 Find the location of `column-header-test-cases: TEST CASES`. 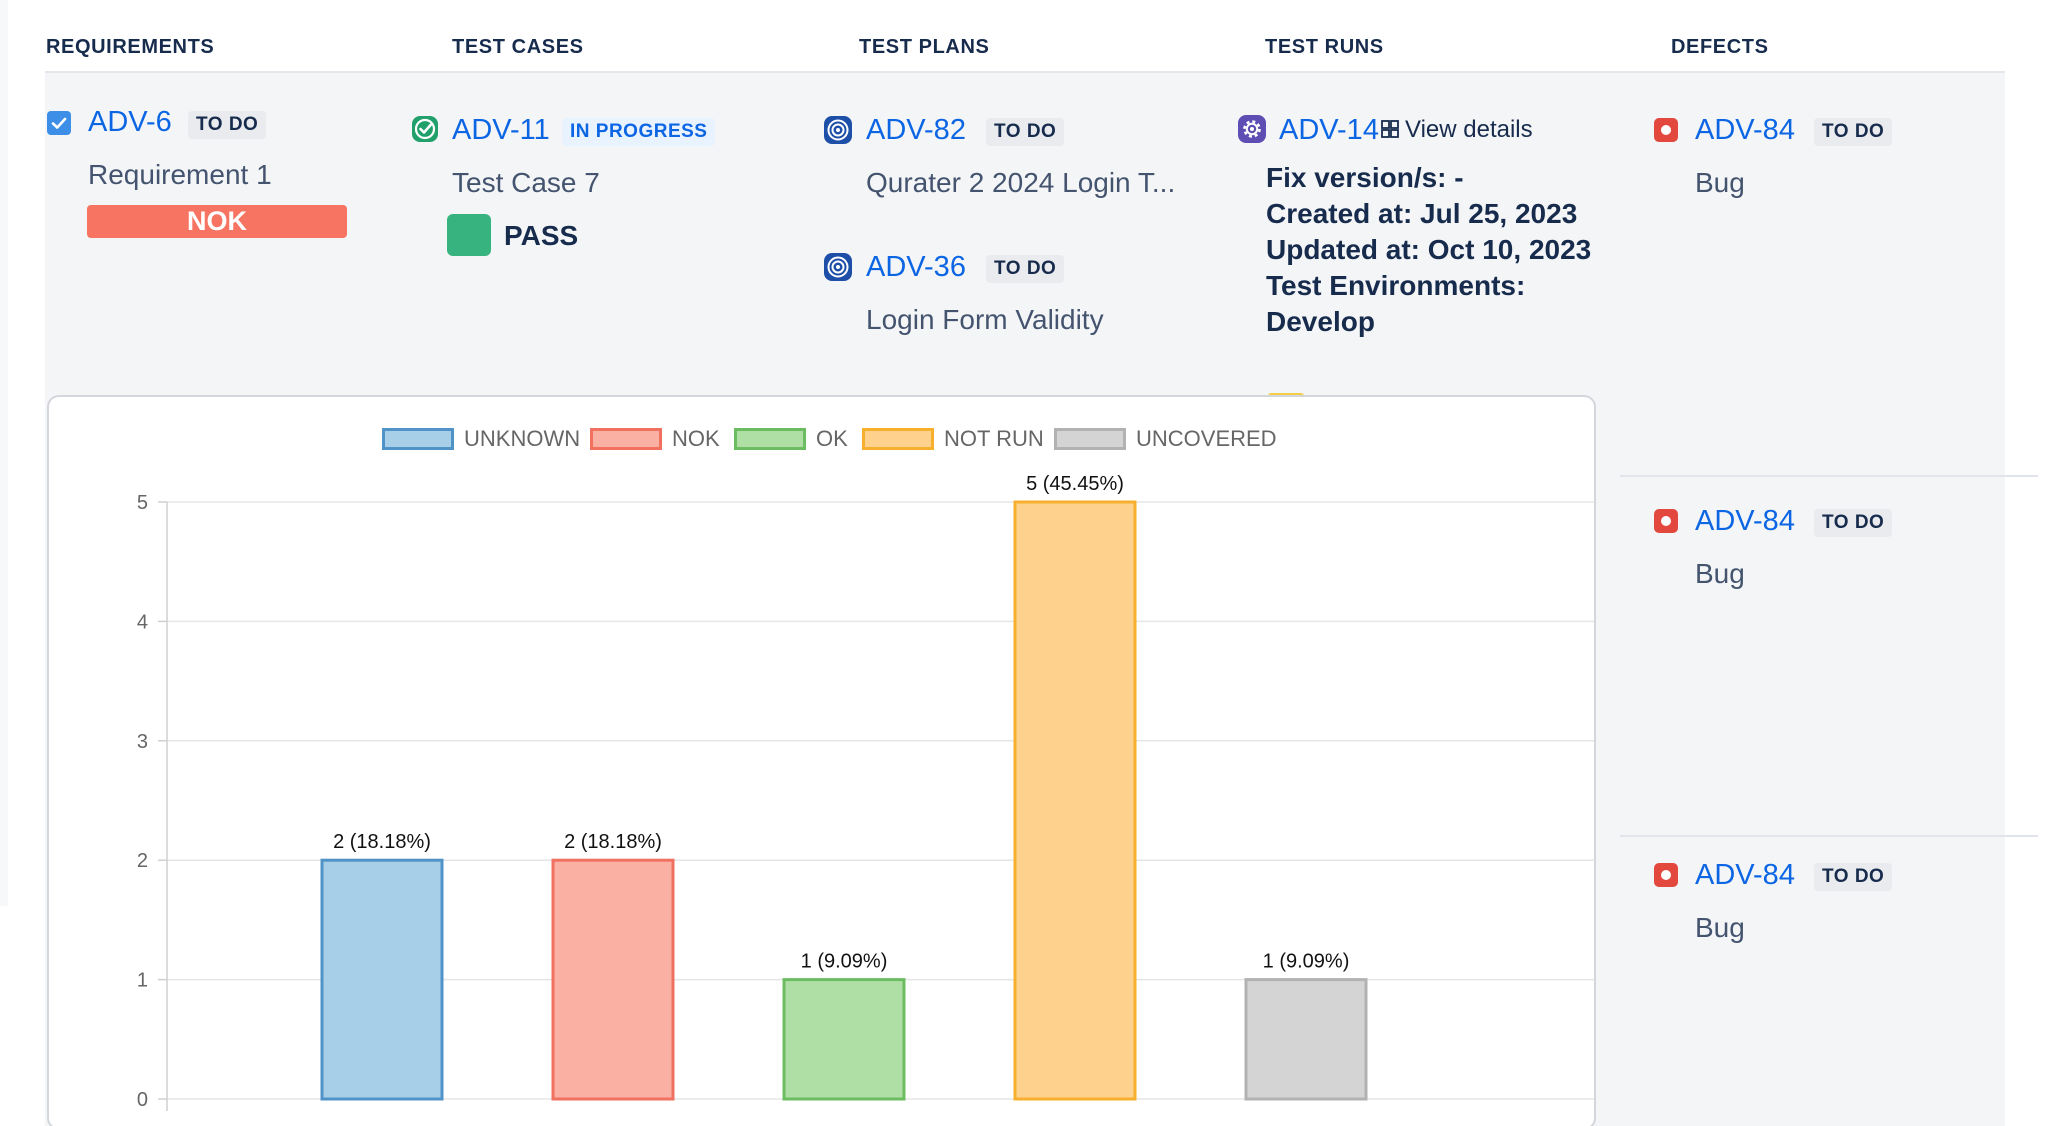

column-header-test-cases: TEST CASES is located at coordinates (518, 47).